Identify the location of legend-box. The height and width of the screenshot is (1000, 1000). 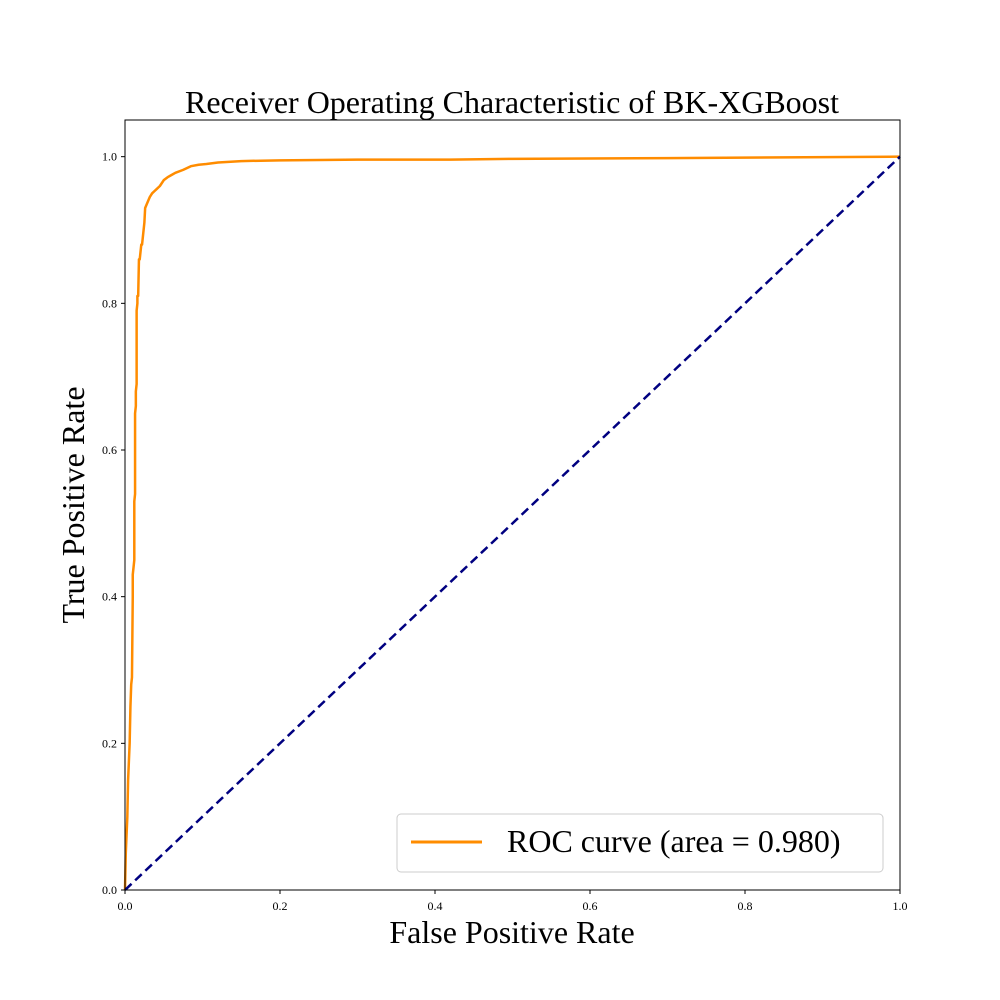
(640, 843).